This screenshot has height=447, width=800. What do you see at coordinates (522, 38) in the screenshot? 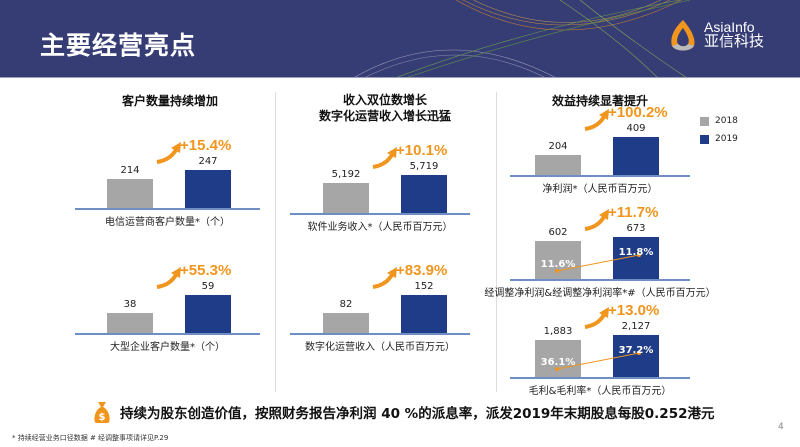
I see `decorative-waves` at bounding box center [522, 38].